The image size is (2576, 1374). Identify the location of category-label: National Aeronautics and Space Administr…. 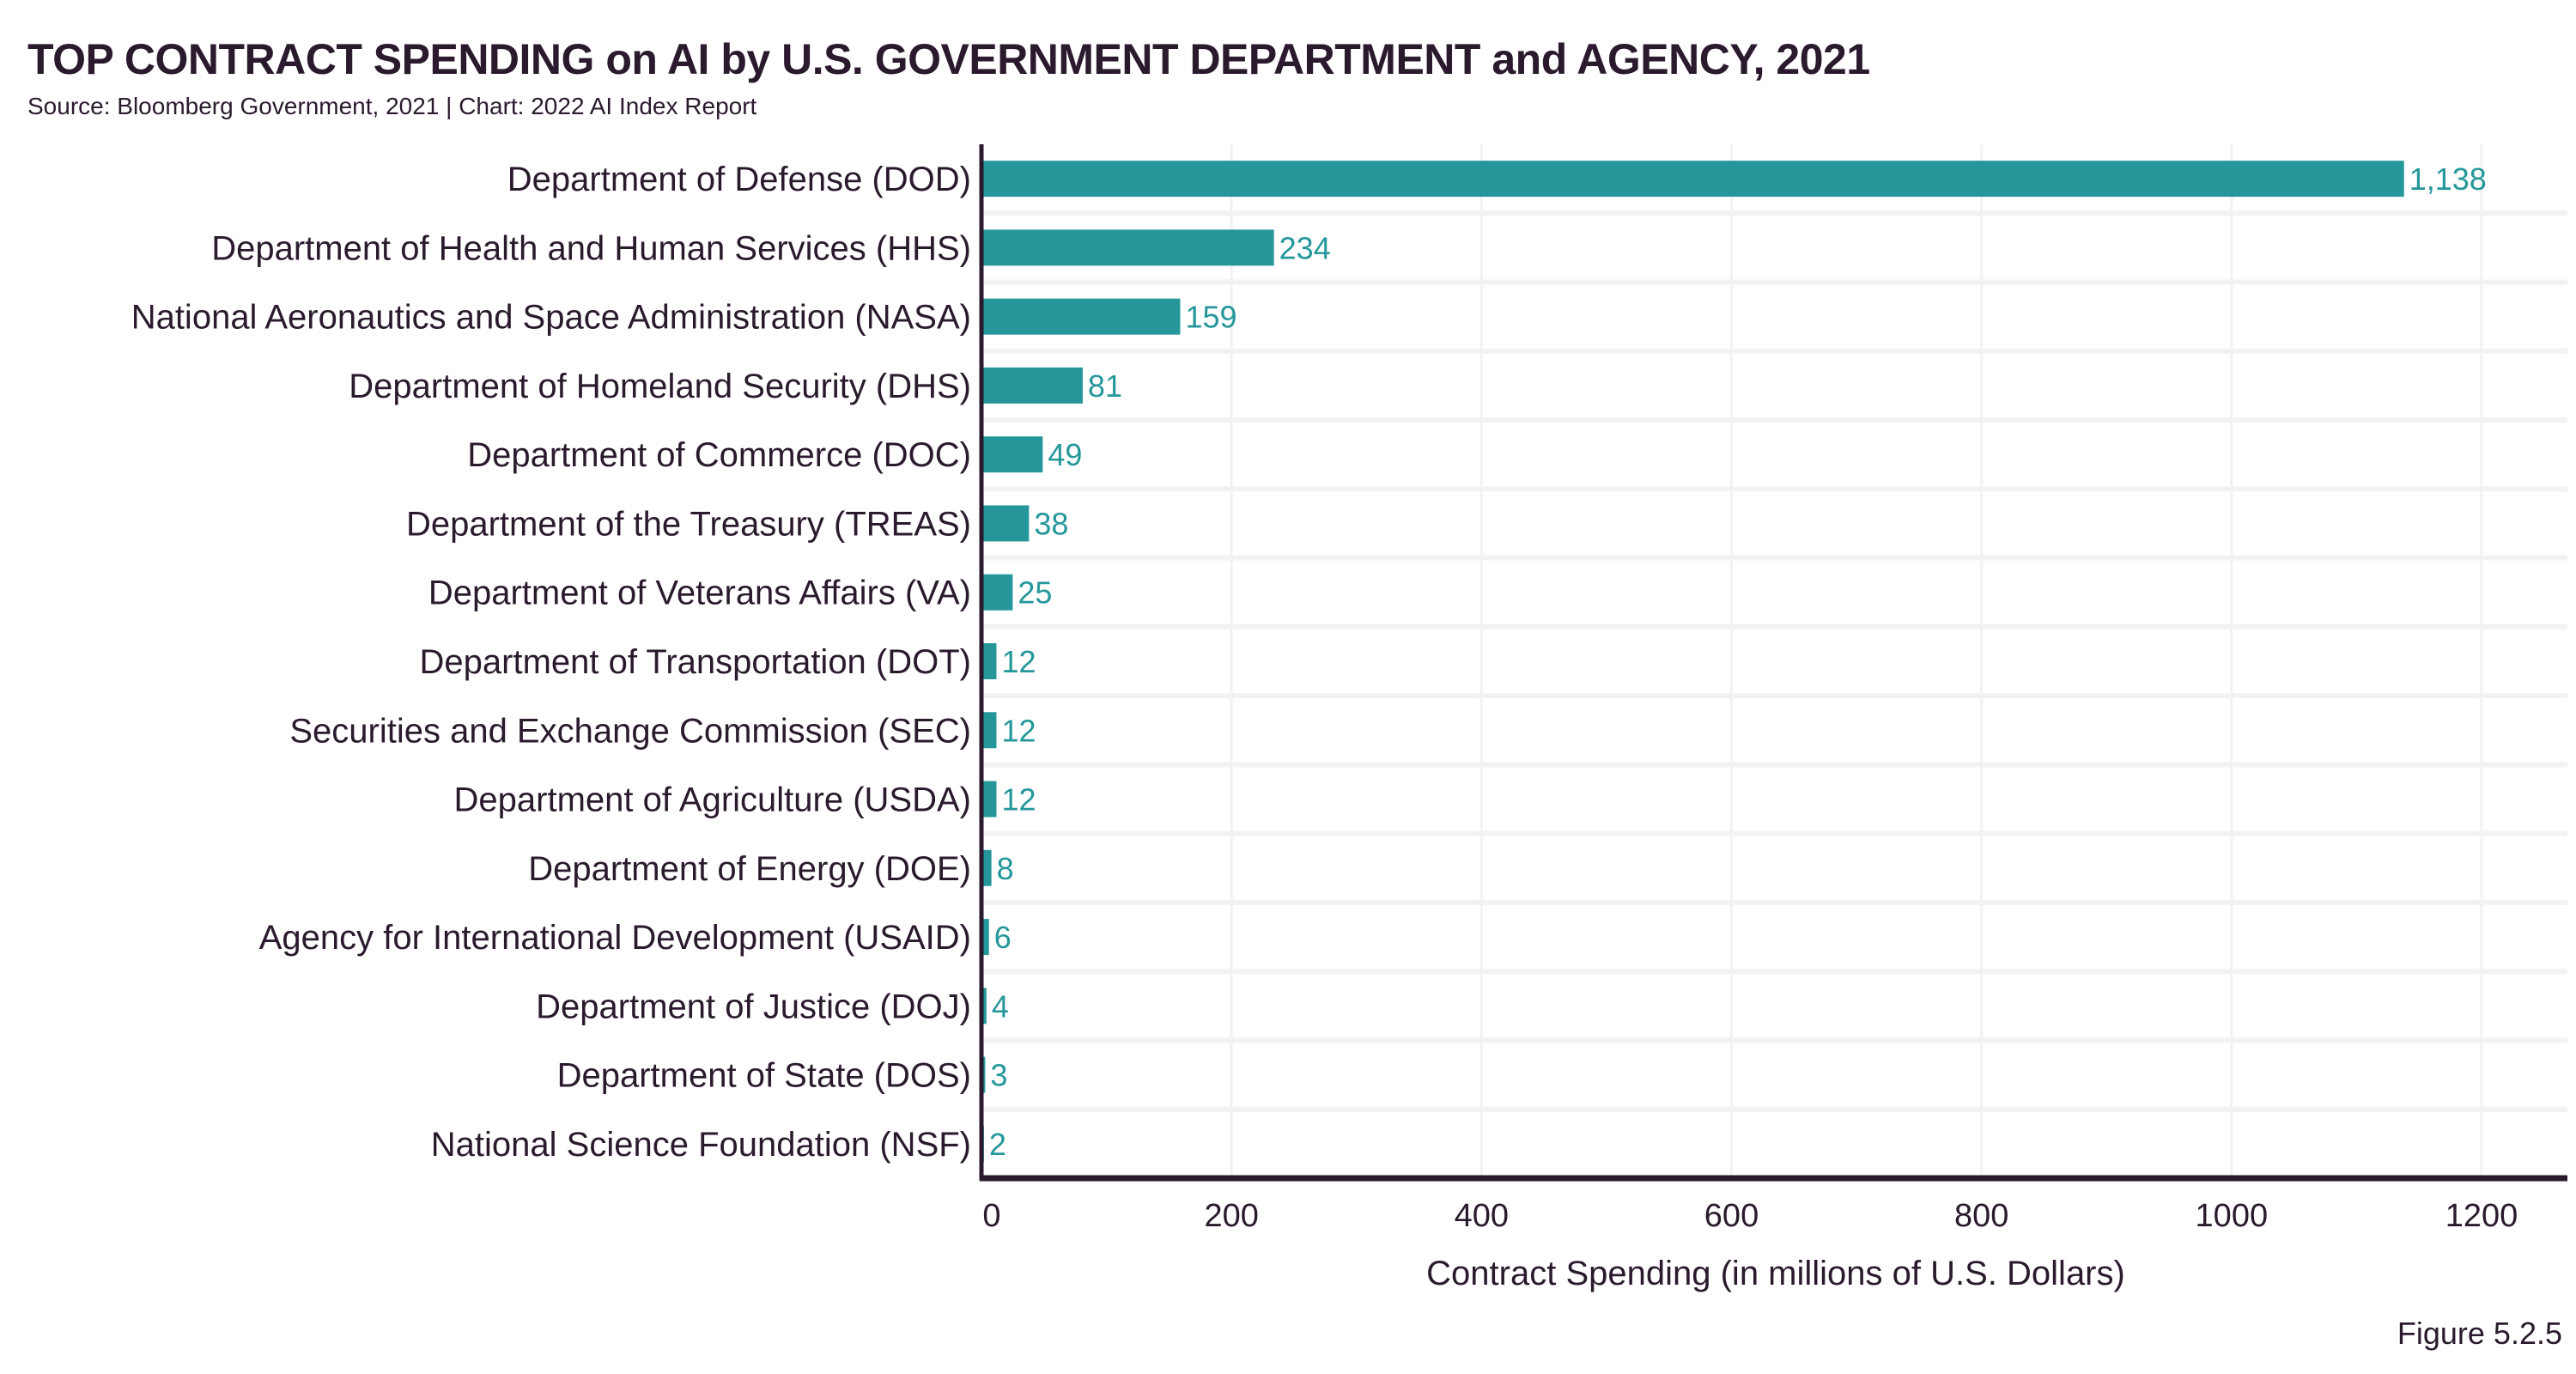
(551, 318).